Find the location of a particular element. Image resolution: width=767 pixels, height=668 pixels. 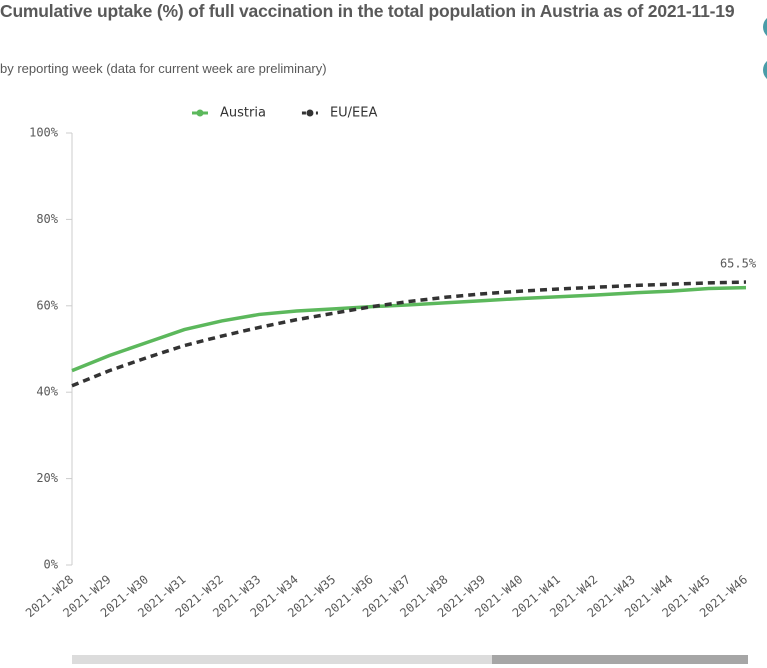

y-tick-label: 40% is located at coordinates (47, 392).